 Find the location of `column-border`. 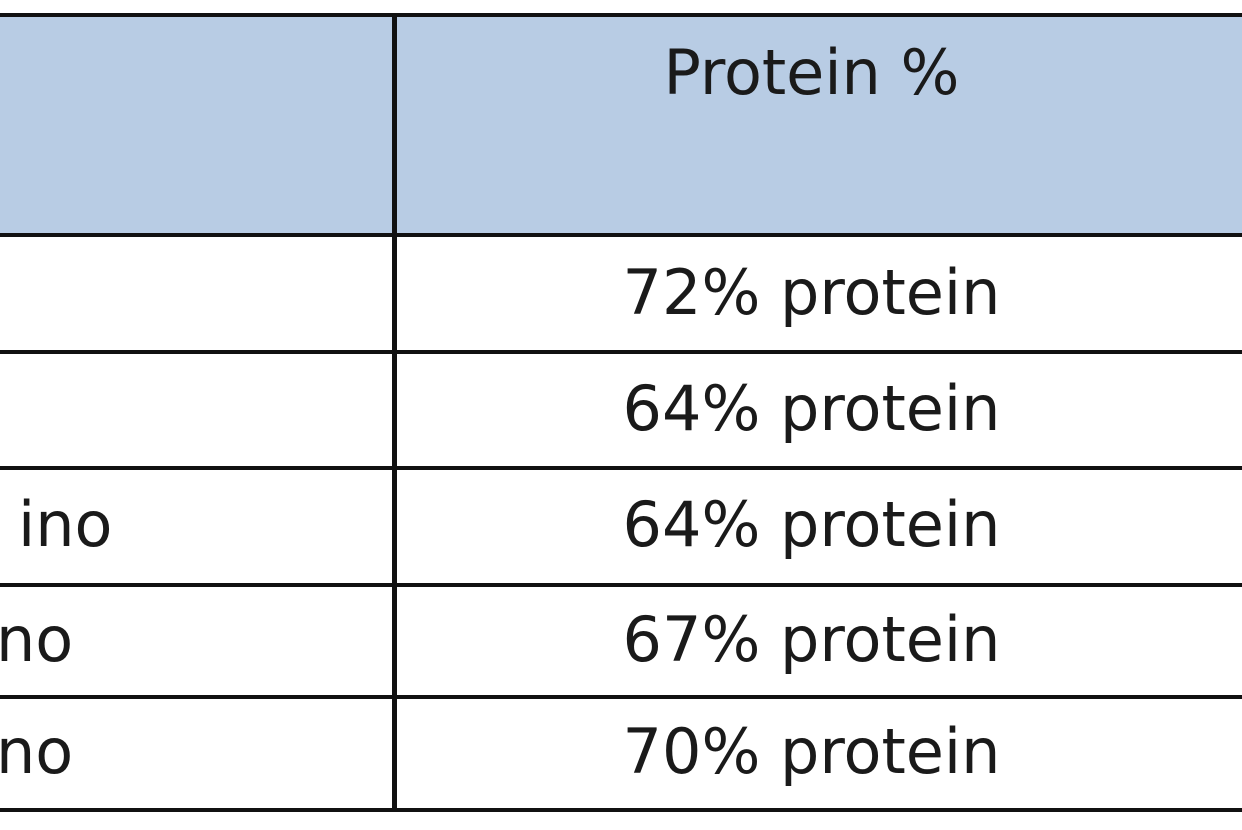

column-border is located at coordinates (394, 412).